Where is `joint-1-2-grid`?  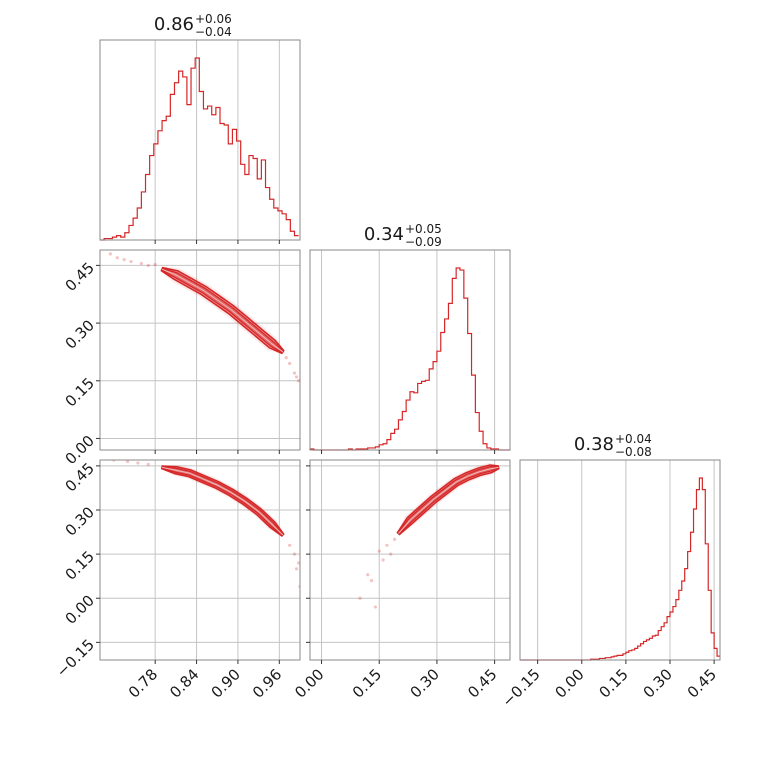 joint-1-2-grid is located at coordinates (410, 560).